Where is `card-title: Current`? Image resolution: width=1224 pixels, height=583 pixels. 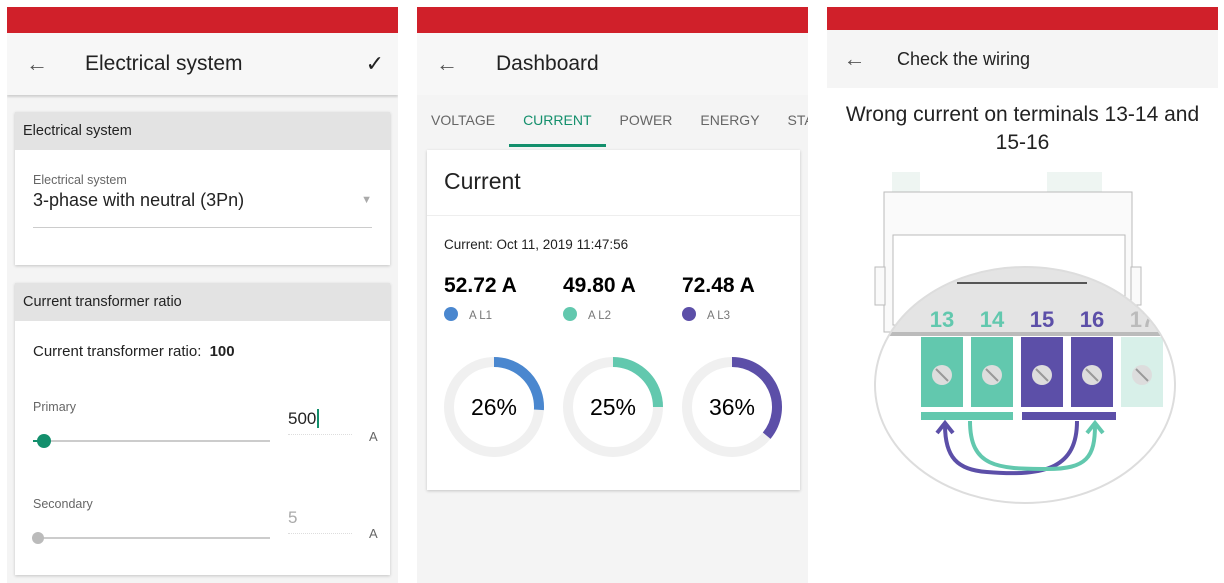 card-title: Current is located at coordinates (613, 183).